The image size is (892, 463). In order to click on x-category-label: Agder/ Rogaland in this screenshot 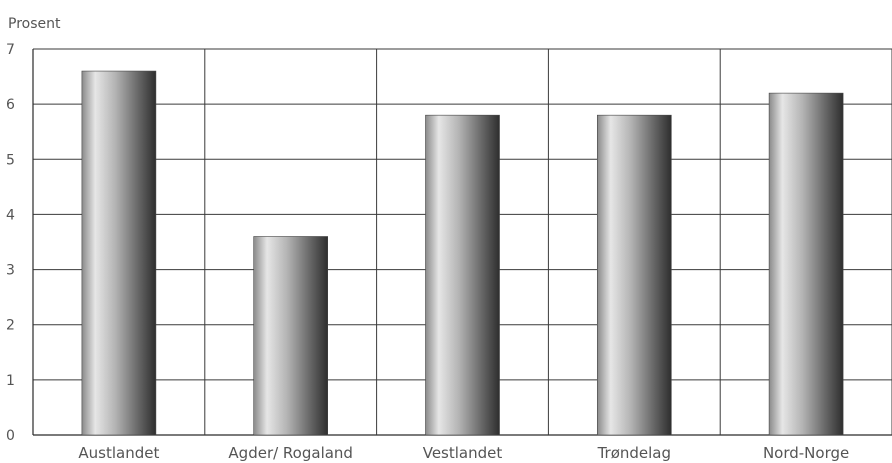, I will do `click(290, 453)`.